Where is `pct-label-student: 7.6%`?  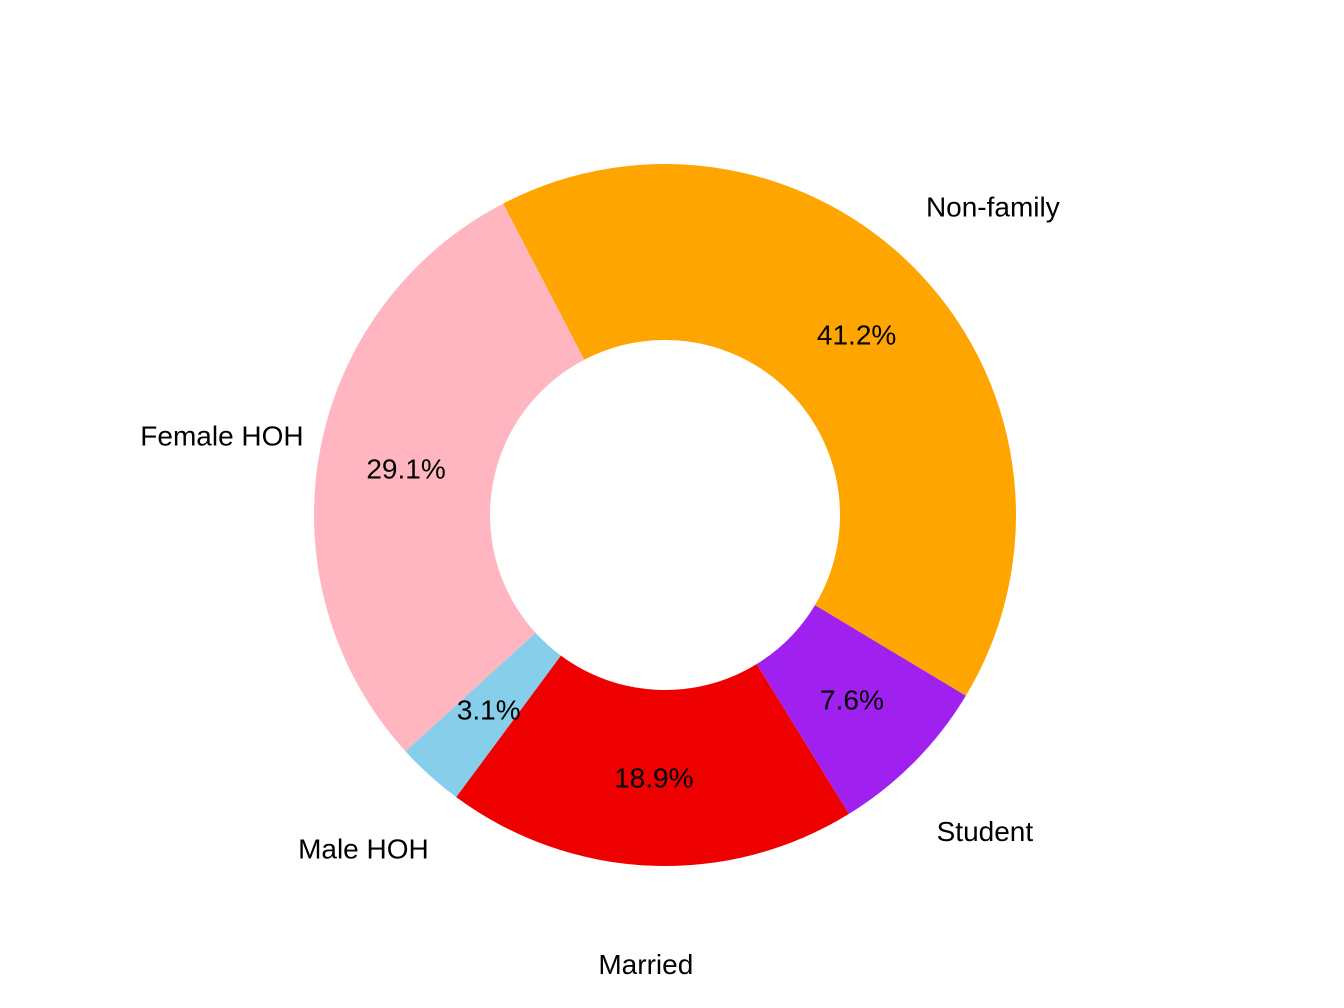
pct-label-student: 7.6% is located at coordinates (852, 699).